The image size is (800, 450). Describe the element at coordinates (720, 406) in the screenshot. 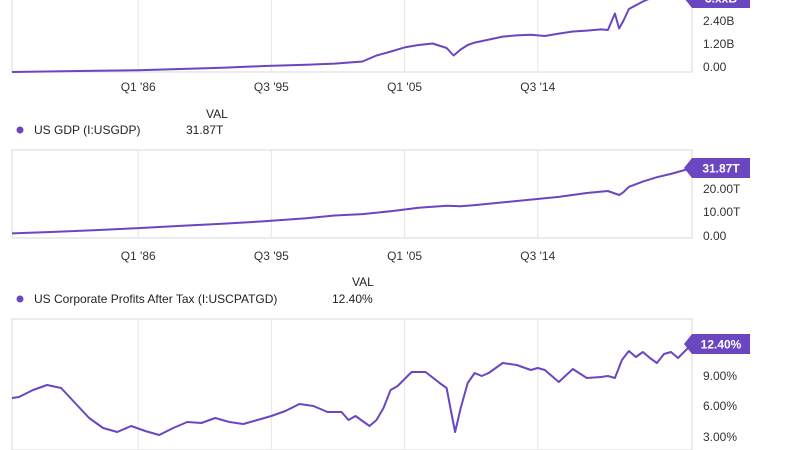

I see `y-tick-label: 6.00%` at that location.